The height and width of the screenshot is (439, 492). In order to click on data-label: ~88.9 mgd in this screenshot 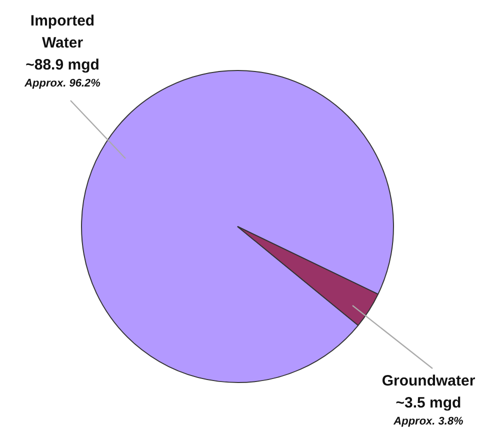, I will do `click(63, 65)`.